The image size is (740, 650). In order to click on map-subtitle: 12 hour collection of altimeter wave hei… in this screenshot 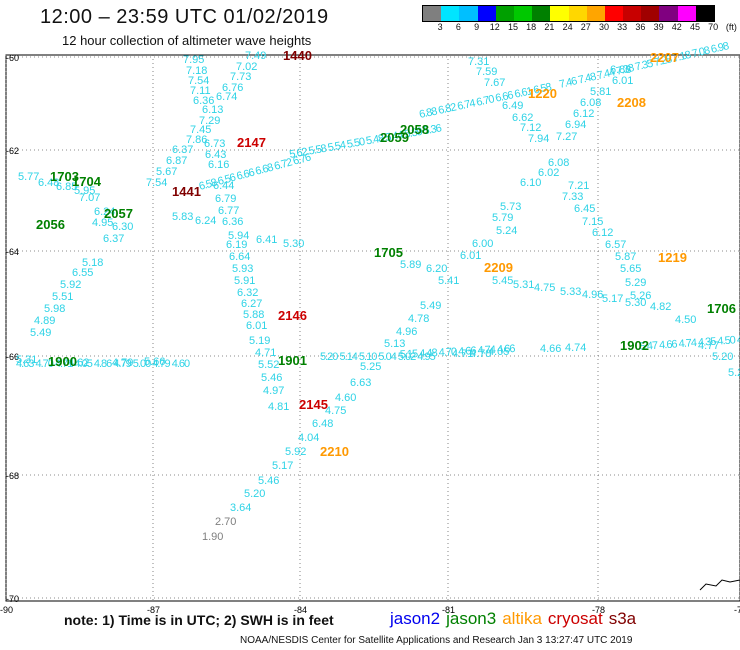, I will do `click(187, 40)`.